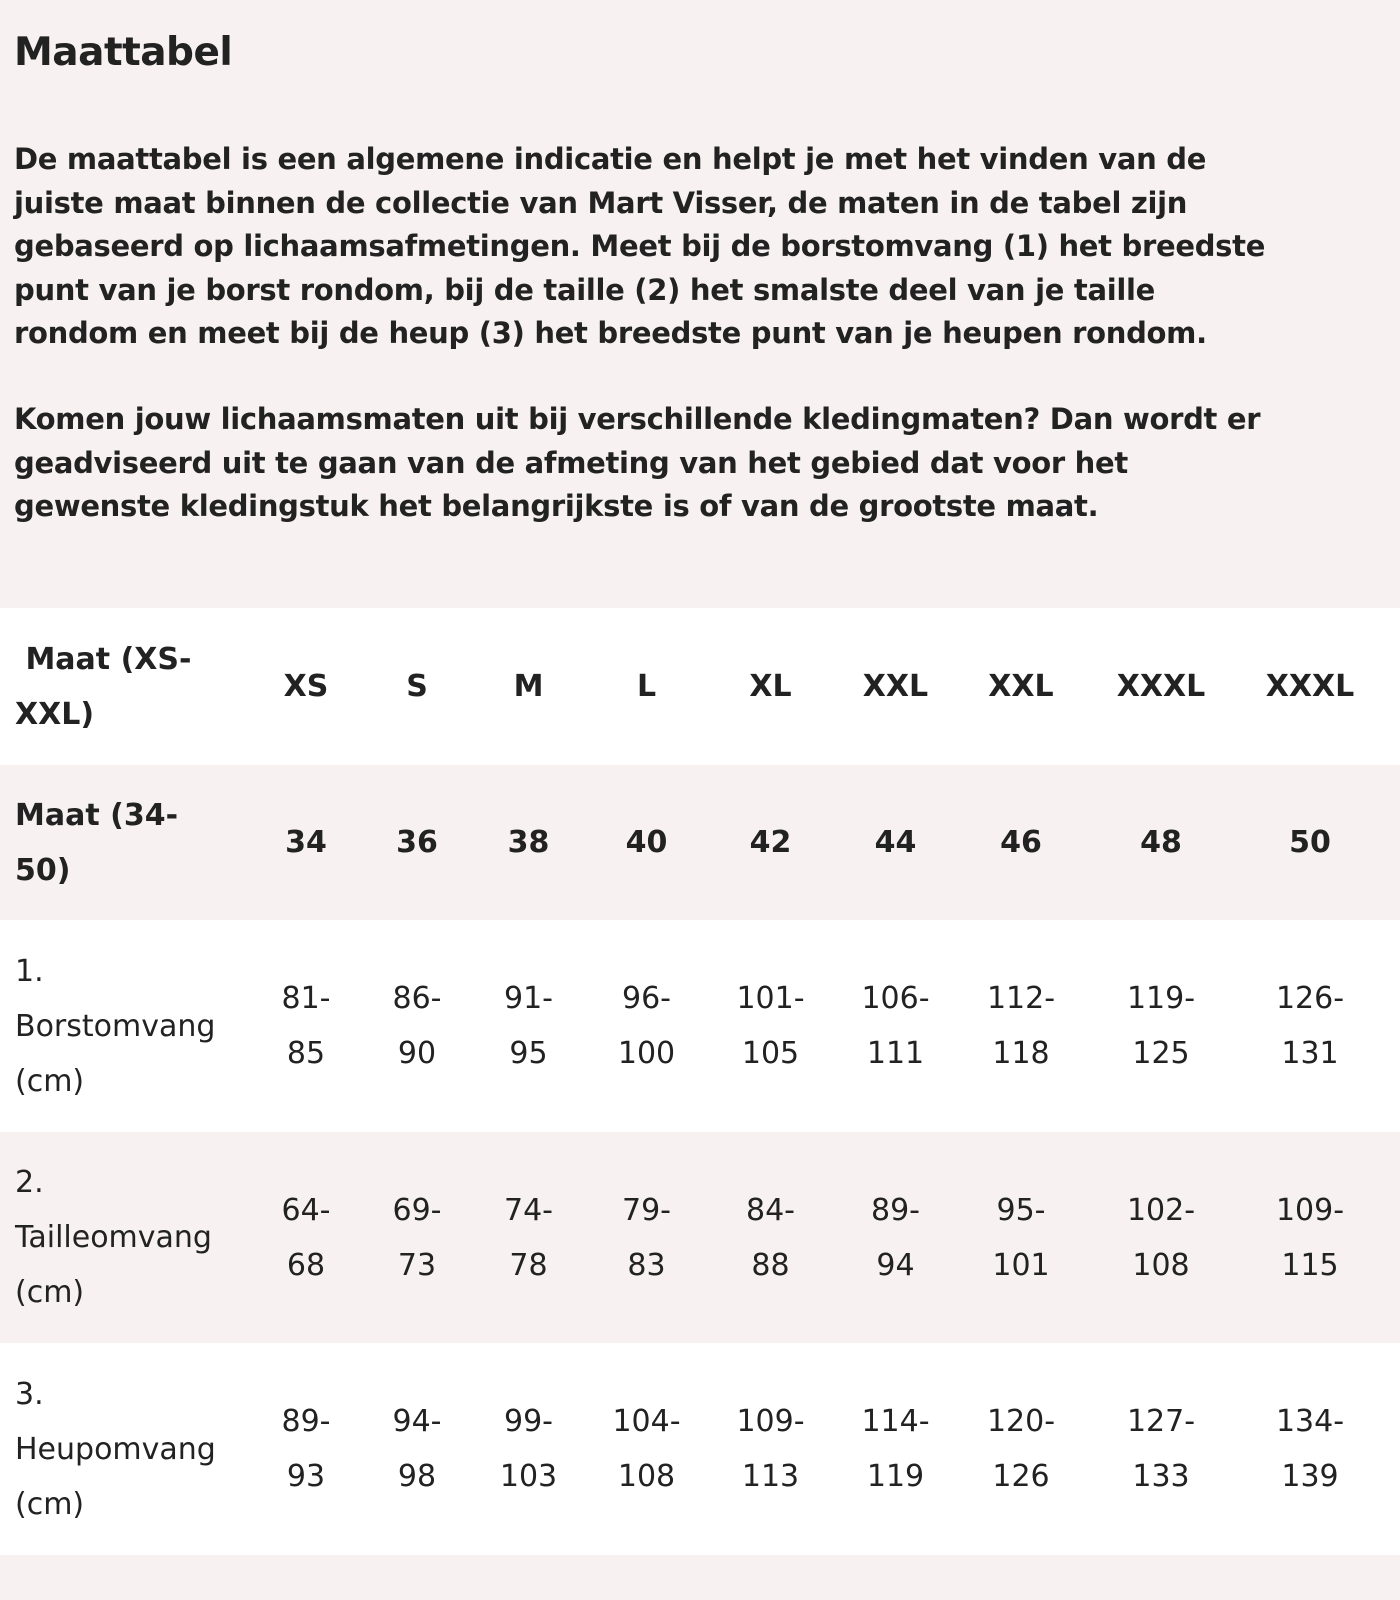 The width and height of the screenshot is (1400, 1600). I want to click on cell-line: 42, so click(770, 842).